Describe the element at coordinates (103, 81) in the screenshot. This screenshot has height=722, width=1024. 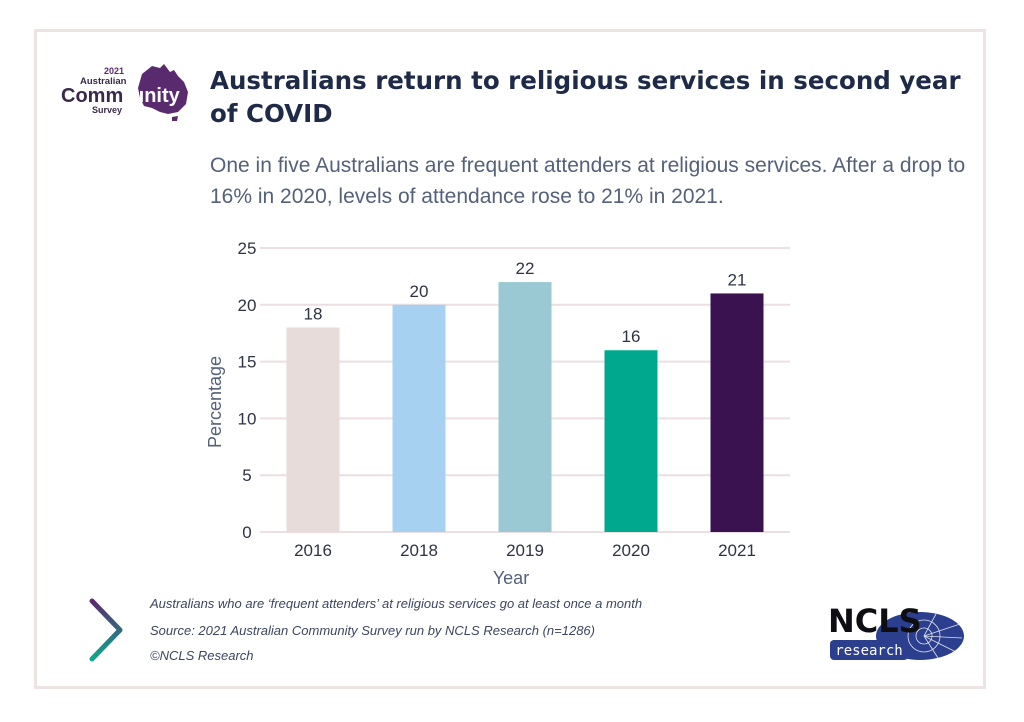
I see `logo-line1: Australian` at that location.